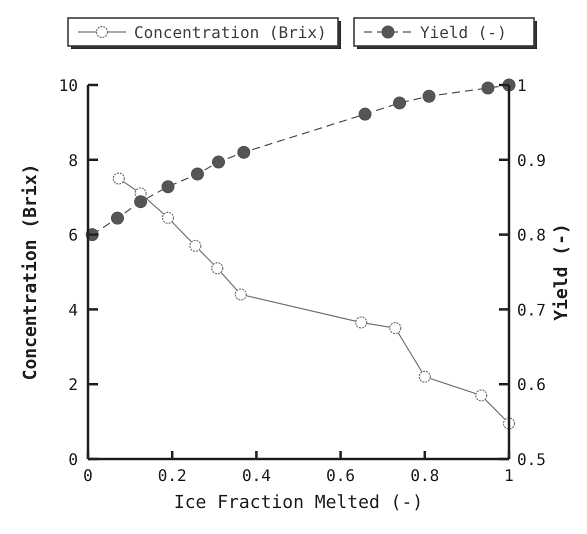 This screenshot has height=534, width=587. Describe the element at coordinates (531, 235) in the screenshot. I see `y2-tick-label: 0.8` at that location.